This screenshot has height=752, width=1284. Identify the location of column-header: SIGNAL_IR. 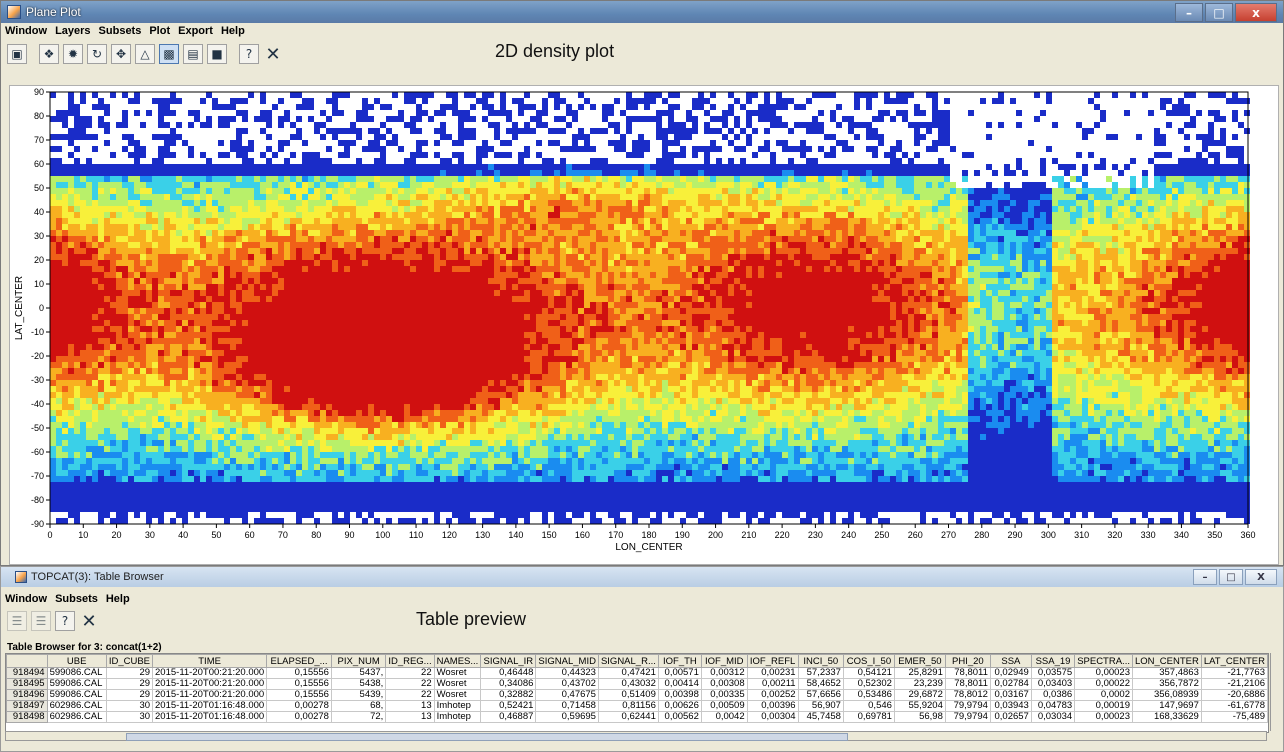
(508, 661).